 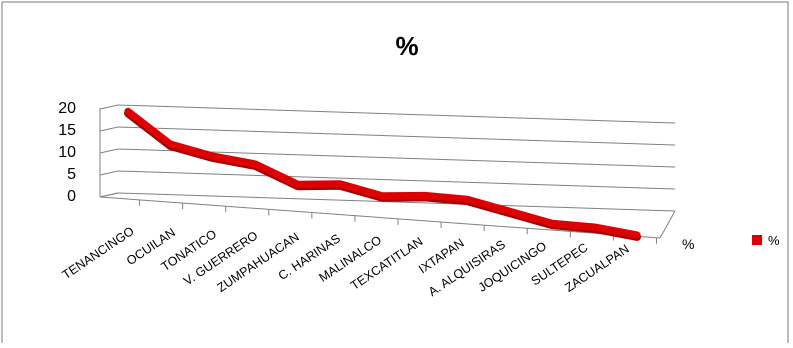 What do you see at coordinates (757, 240) in the screenshot?
I see `legend-swatch` at bounding box center [757, 240].